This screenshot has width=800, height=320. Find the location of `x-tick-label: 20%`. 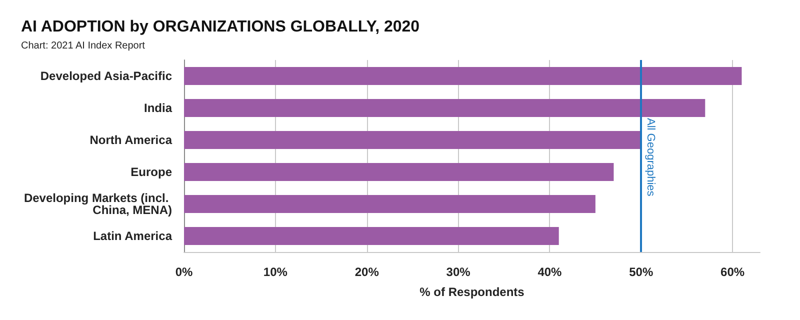

x-tick-label: 20% is located at coordinates (367, 272).